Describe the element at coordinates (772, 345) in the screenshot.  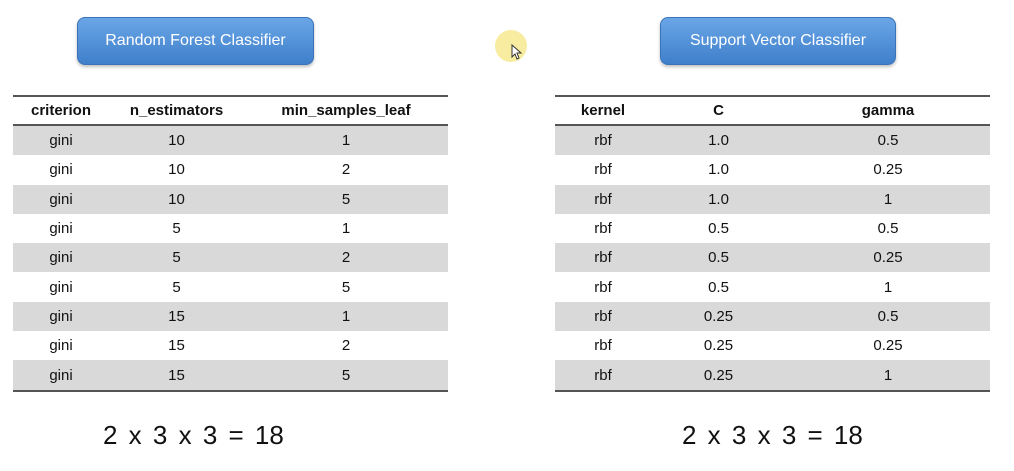
I see `table-row: rbf 0.25 0.25` at that location.